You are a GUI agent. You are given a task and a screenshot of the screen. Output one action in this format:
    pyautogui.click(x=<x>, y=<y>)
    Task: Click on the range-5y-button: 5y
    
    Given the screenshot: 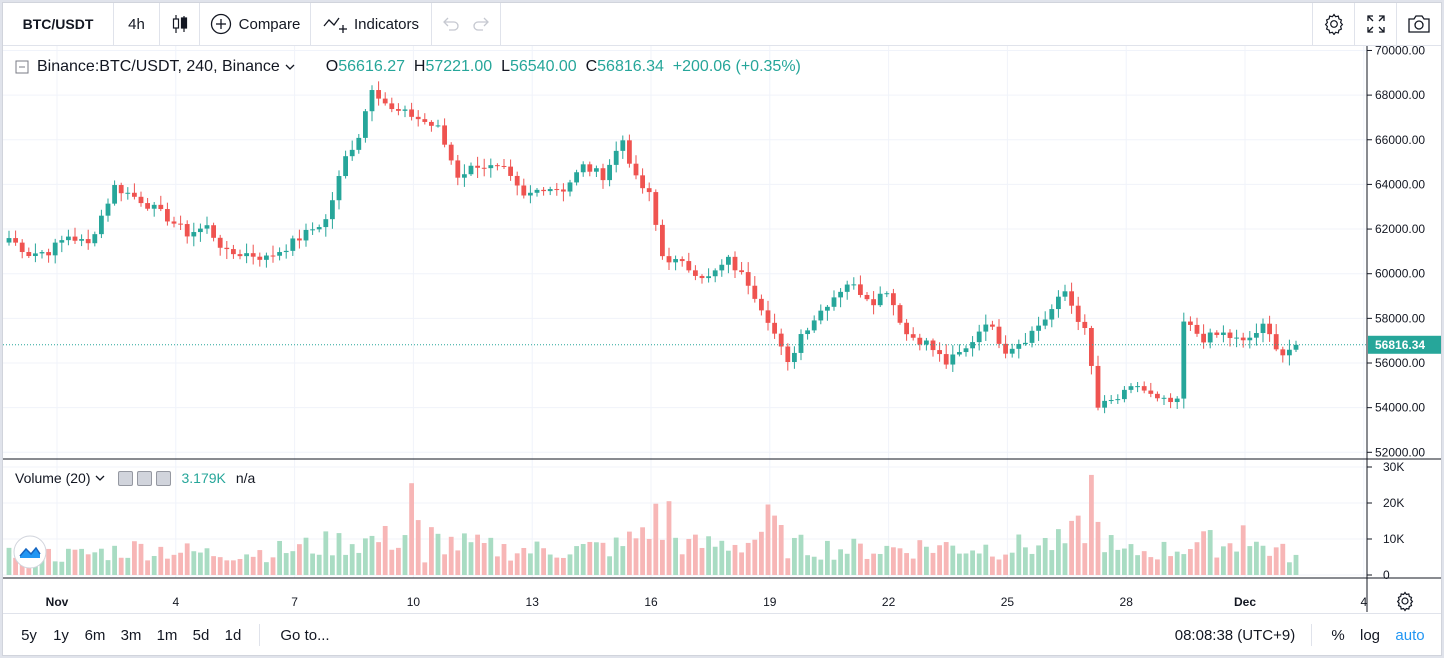 What is the action you would take?
    pyautogui.click(x=29, y=635)
    